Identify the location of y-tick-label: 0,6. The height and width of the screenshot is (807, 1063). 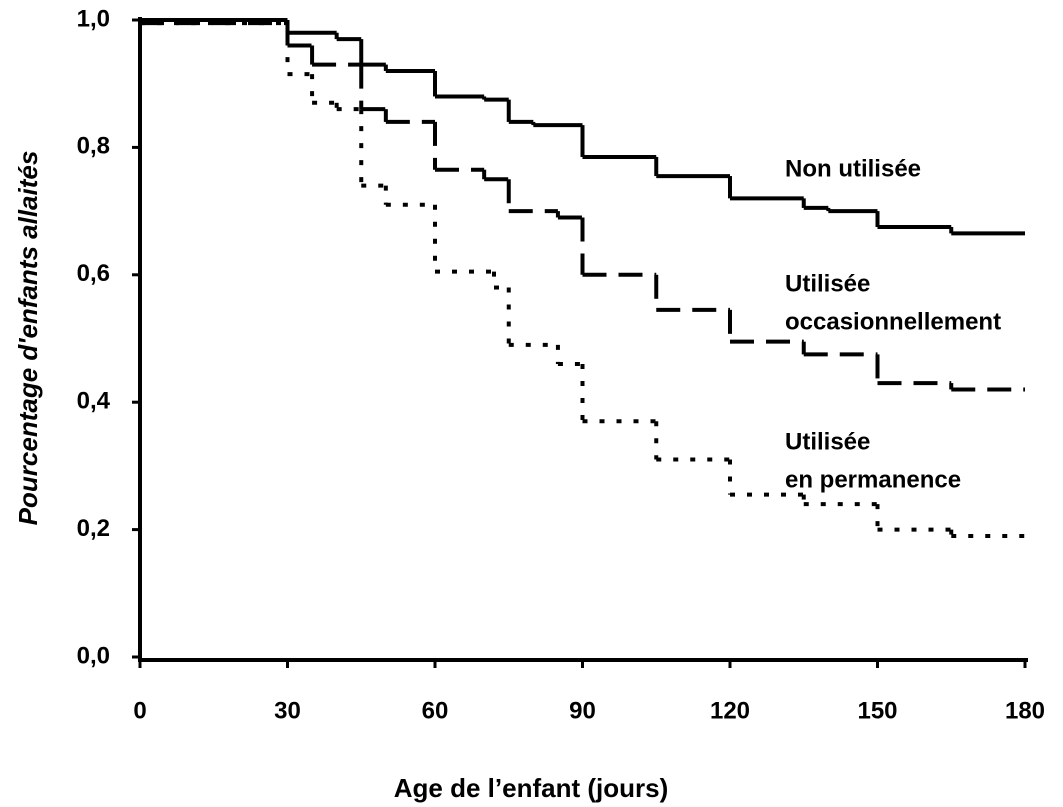
(93, 273).